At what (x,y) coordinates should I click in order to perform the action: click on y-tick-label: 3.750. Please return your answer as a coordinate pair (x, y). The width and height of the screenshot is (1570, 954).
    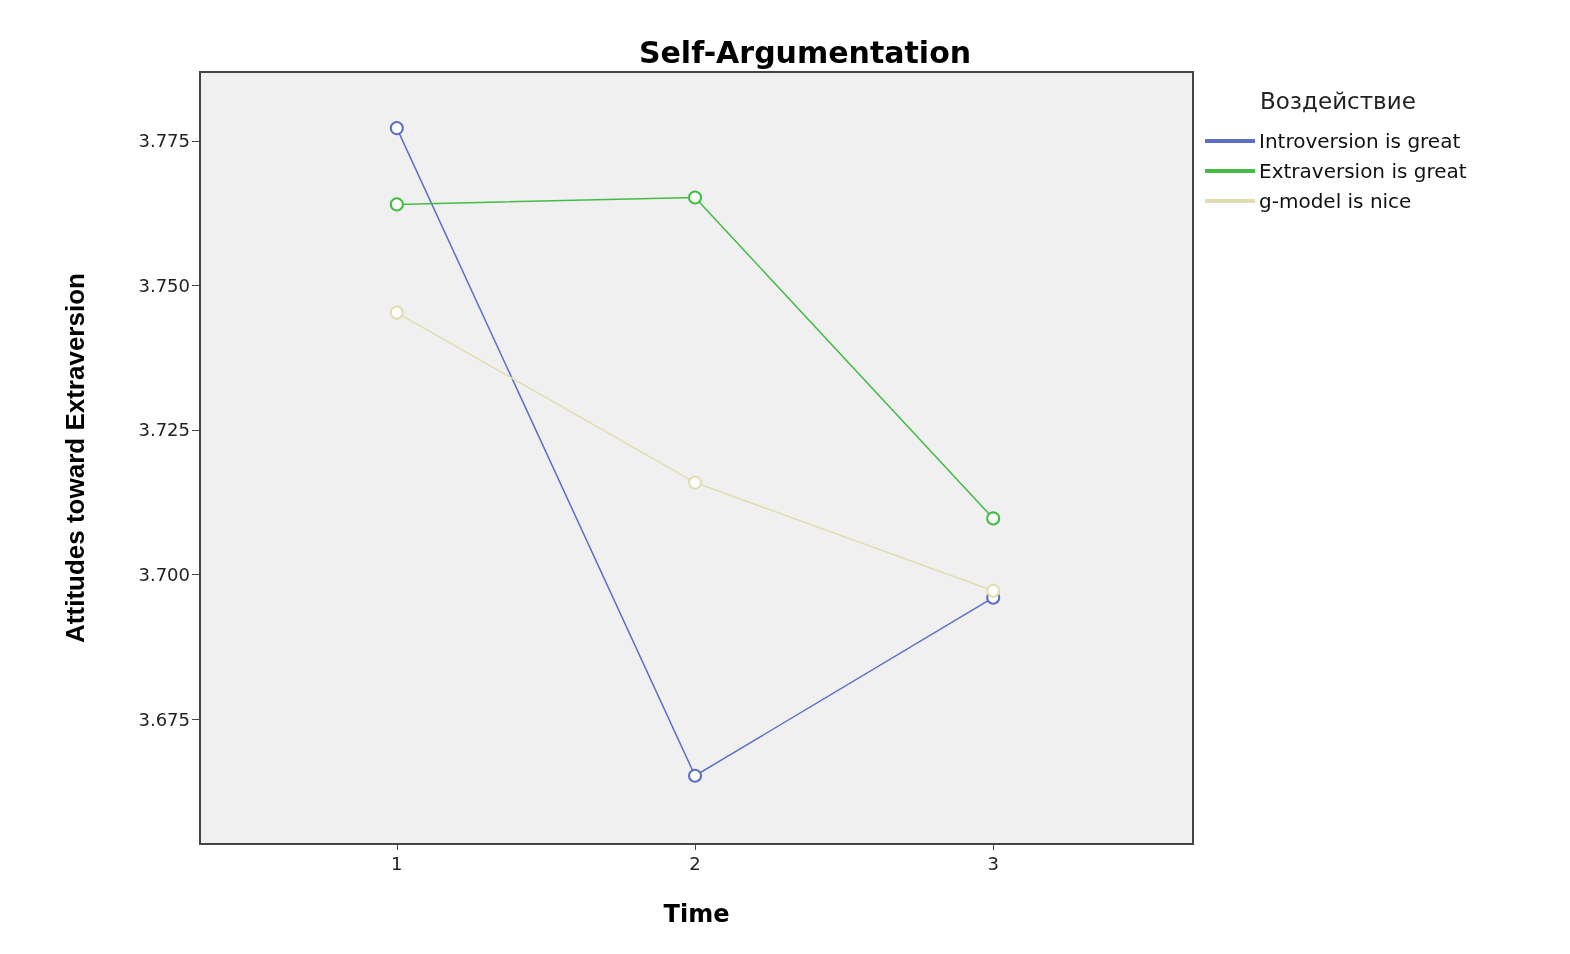
    Looking at the image, I should click on (164, 285).